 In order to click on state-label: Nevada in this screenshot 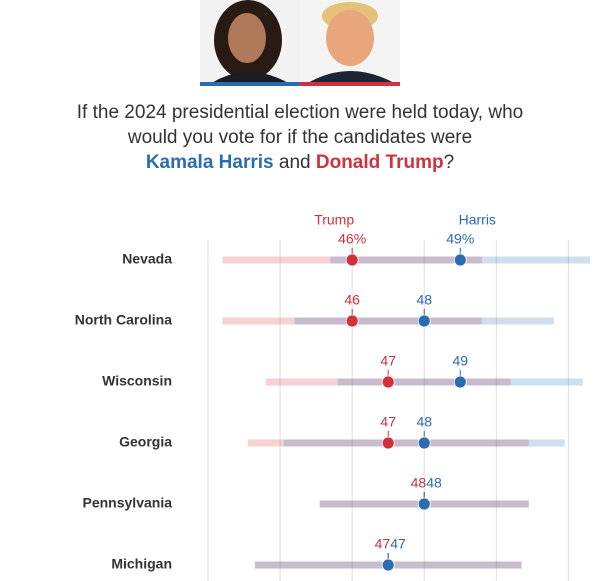, I will do `click(147, 259)`.